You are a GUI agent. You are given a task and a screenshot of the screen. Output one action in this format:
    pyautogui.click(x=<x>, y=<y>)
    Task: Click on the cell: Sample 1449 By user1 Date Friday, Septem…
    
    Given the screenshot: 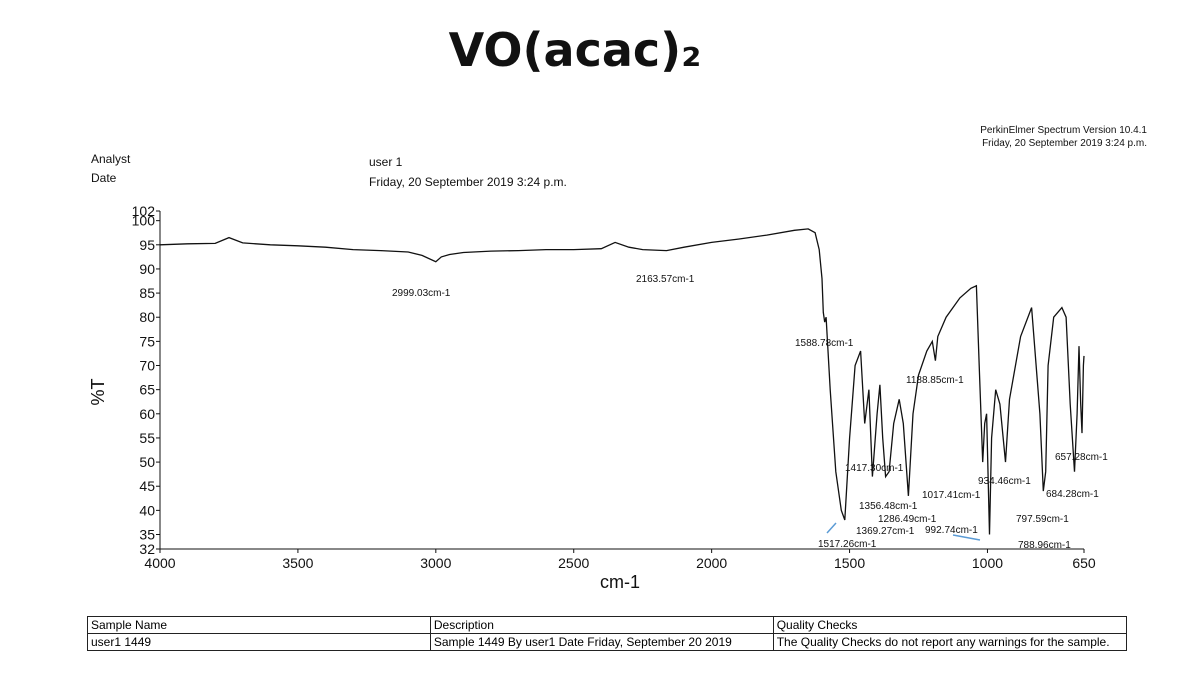 What is the action you would take?
    pyautogui.click(x=601, y=642)
    